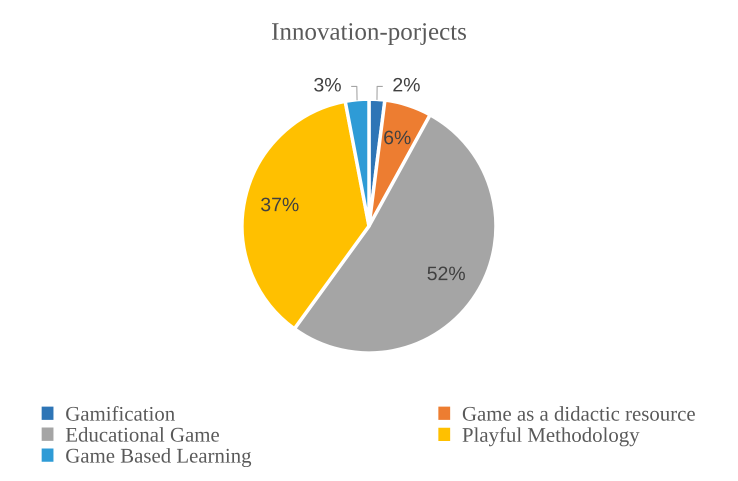 Image resolution: width=738 pixels, height=481 pixels. I want to click on data-label: 6%, so click(397, 137).